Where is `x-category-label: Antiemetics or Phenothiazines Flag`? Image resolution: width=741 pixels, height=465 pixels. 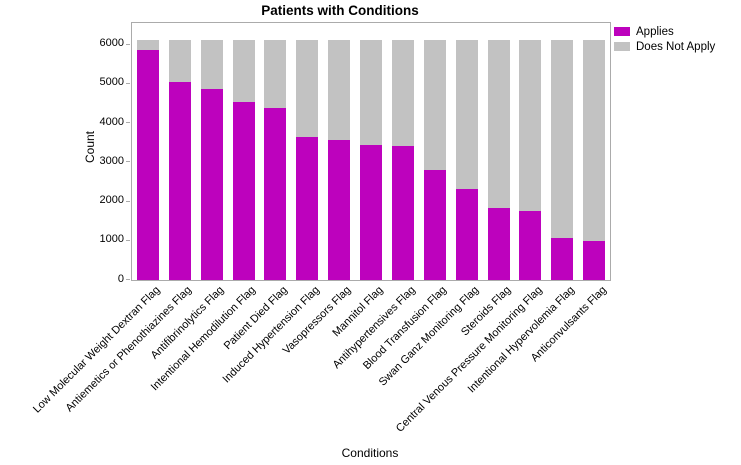 x-category-label: Antiemetics or Phenothiazines Flag is located at coordinates (129, 349).